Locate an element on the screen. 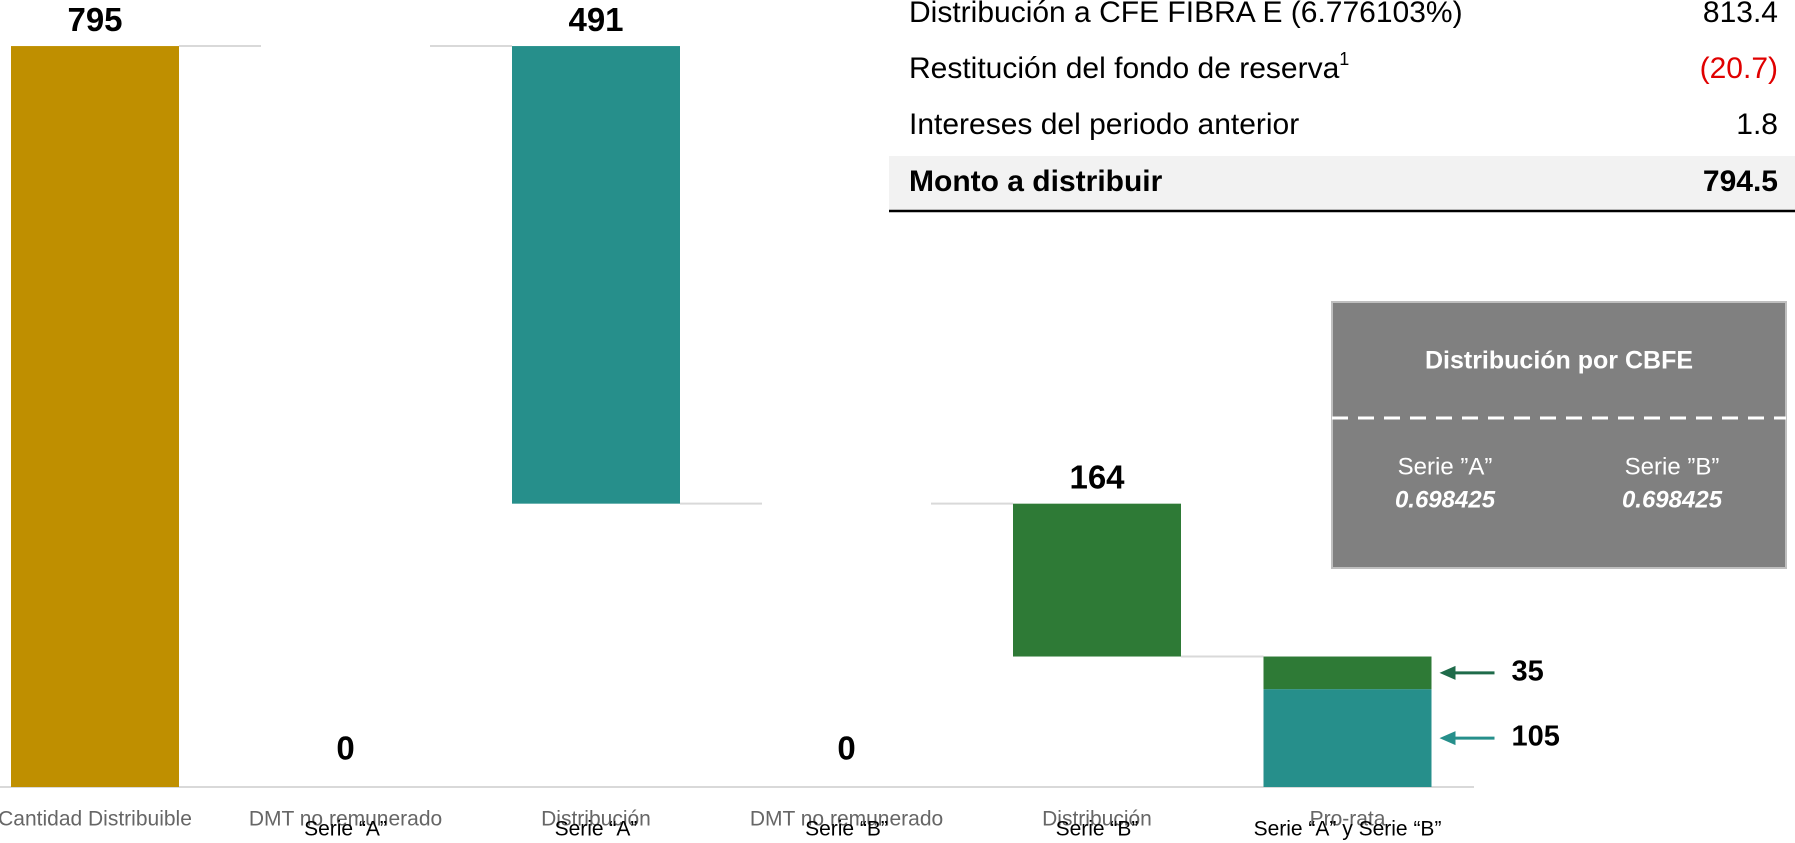 This screenshot has height=843, width=1795. total-row-bg is located at coordinates (1342, 183).